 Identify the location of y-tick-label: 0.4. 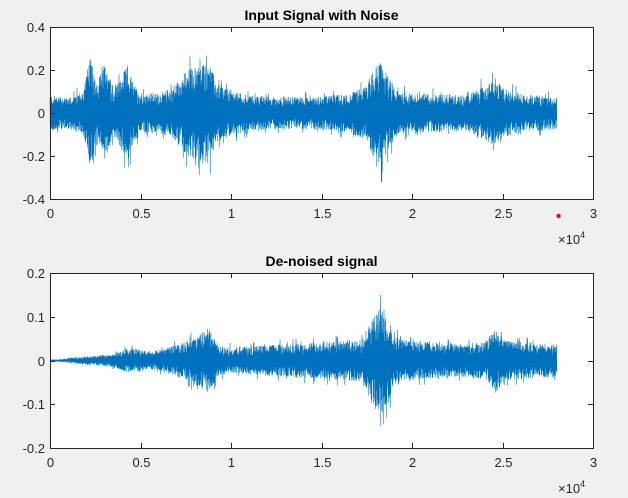
(36, 27).